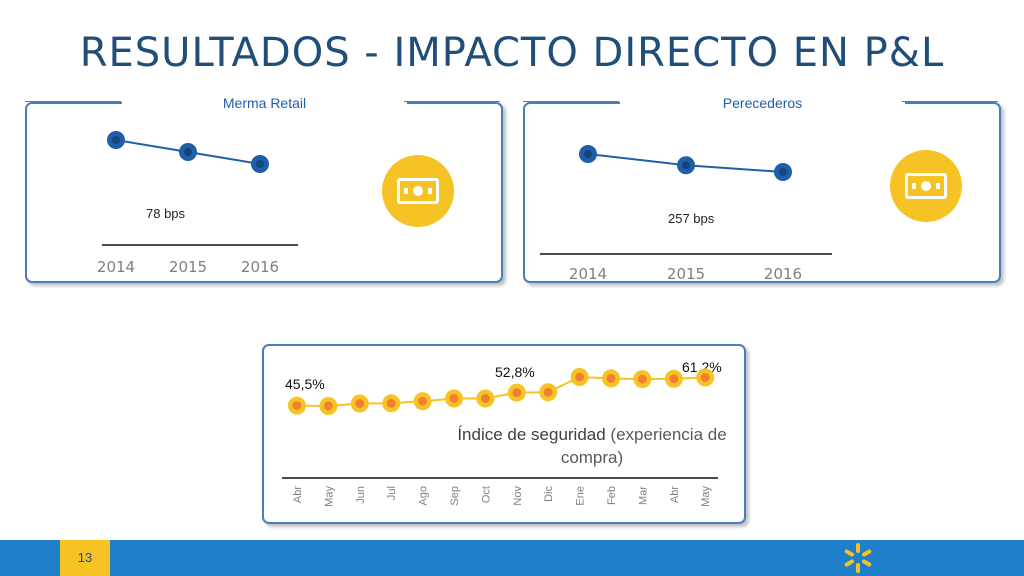  What do you see at coordinates (643, 446) in the screenshot?
I see `seguridad-caption-rest: (experiencia de compra)` at bounding box center [643, 446].